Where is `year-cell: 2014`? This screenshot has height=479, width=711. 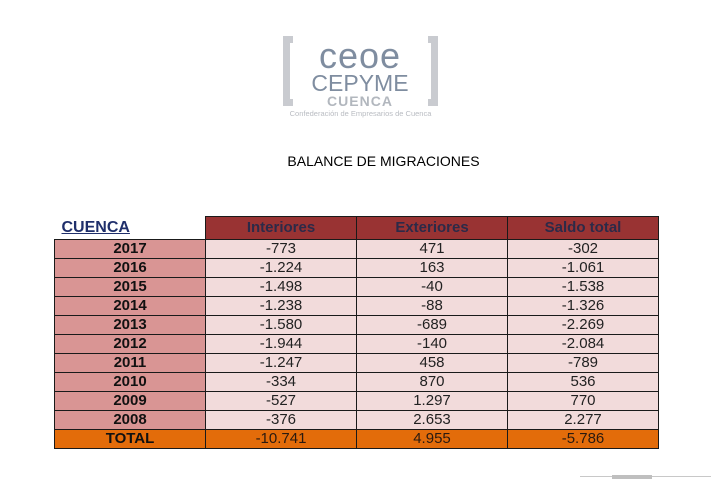
year-cell: 2014 is located at coordinates (130, 306).